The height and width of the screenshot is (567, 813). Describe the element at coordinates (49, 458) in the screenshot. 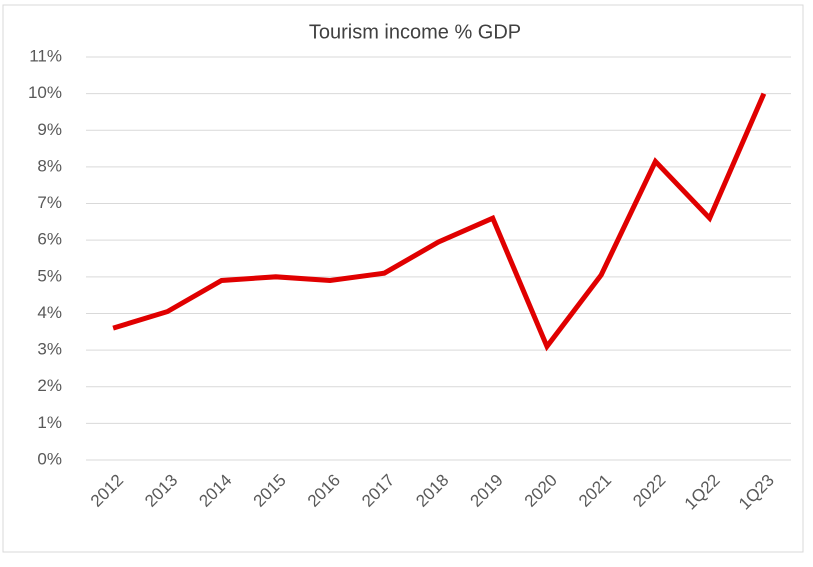

I see `y-tick-label: 0%` at that location.